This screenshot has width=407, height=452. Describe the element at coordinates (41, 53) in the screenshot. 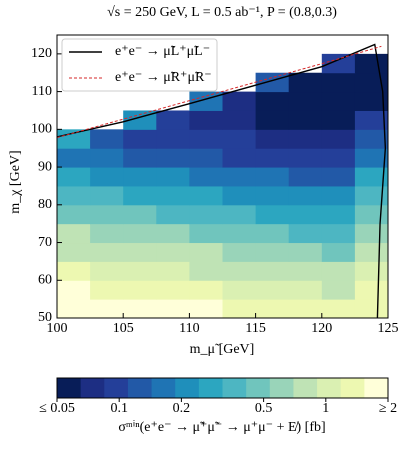

I see `y-tick-label: 120` at that location.